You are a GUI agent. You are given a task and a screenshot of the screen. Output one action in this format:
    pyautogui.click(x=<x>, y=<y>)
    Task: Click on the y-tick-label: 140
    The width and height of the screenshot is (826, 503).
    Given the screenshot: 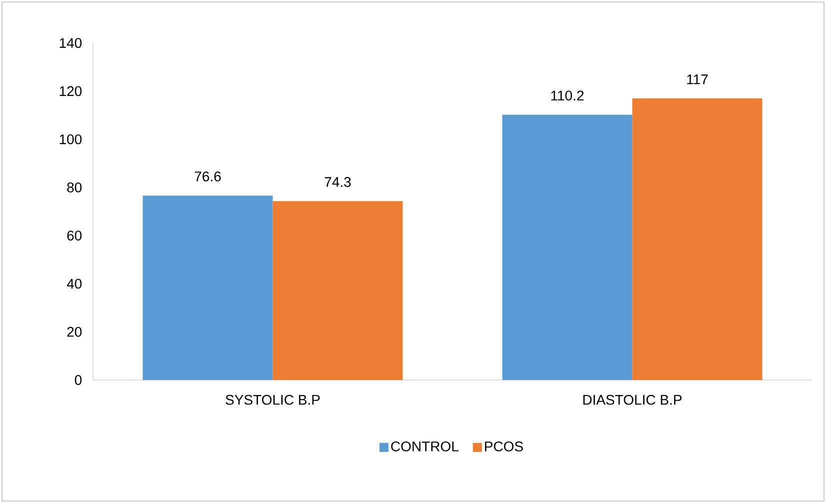 What is the action you would take?
    pyautogui.click(x=71, y=43)
    